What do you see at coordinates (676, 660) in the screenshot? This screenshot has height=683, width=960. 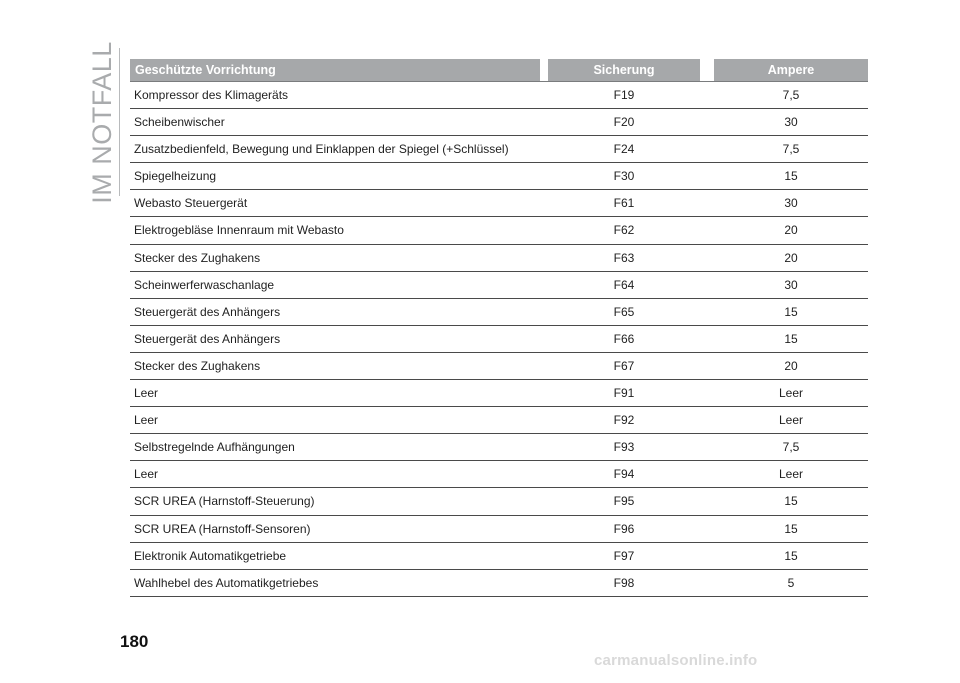 I see `watermark: carmanualsonline.info` at bounding box center [676, 660].